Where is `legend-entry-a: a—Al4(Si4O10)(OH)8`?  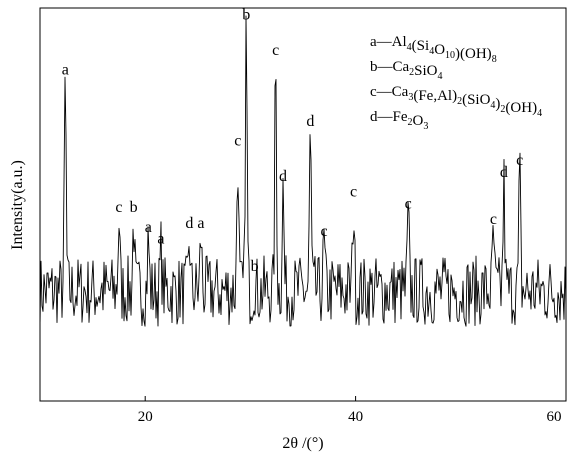
legend-entry-a: a—Al4(Si4O10)(OH)8 is located at coordinates (433, 49).